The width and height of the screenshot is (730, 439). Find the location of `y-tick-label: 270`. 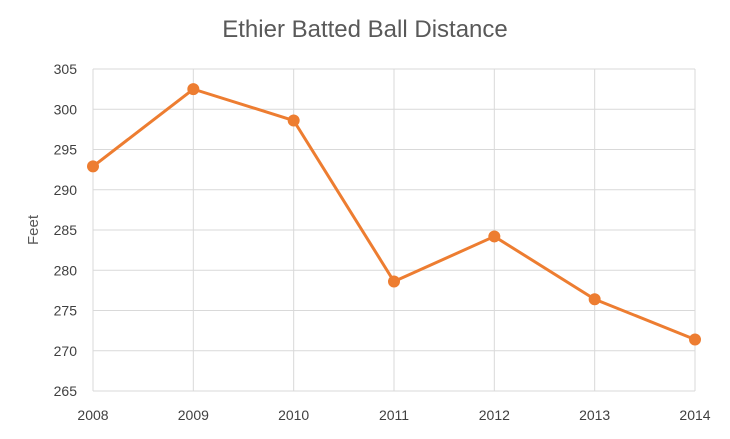

y-tick-label: 270 is located at coordinates (66, 351).